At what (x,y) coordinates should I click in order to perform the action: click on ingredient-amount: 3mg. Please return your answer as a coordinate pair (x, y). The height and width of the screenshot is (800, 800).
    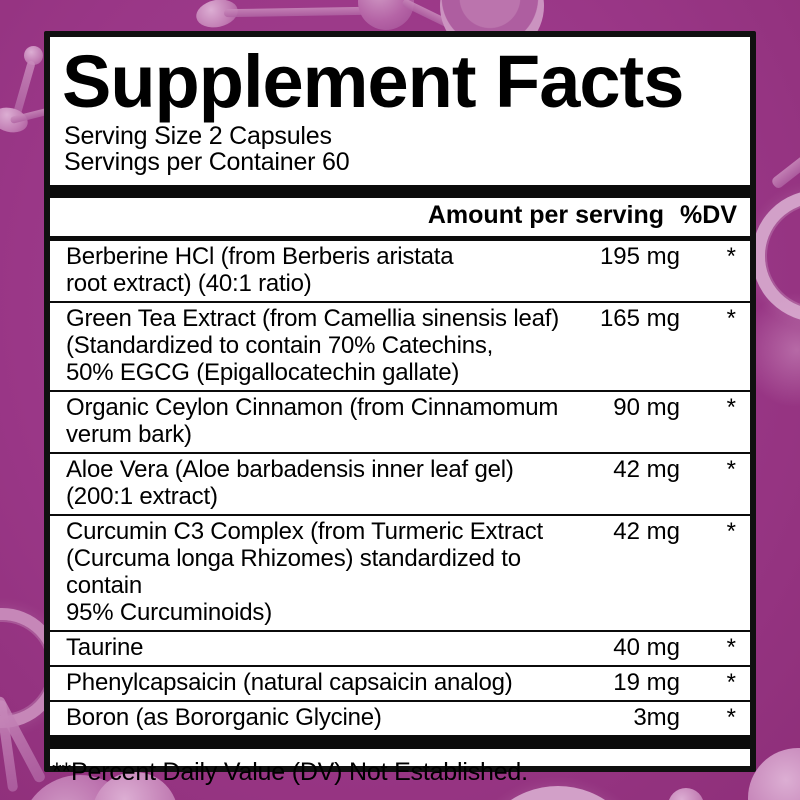
    Looking at the image, I should click on (656, 717).